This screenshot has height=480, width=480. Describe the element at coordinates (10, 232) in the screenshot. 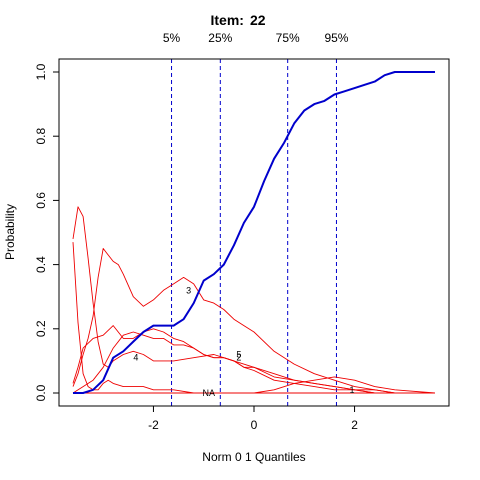

I see `y-axis-label: Probability` at that location.